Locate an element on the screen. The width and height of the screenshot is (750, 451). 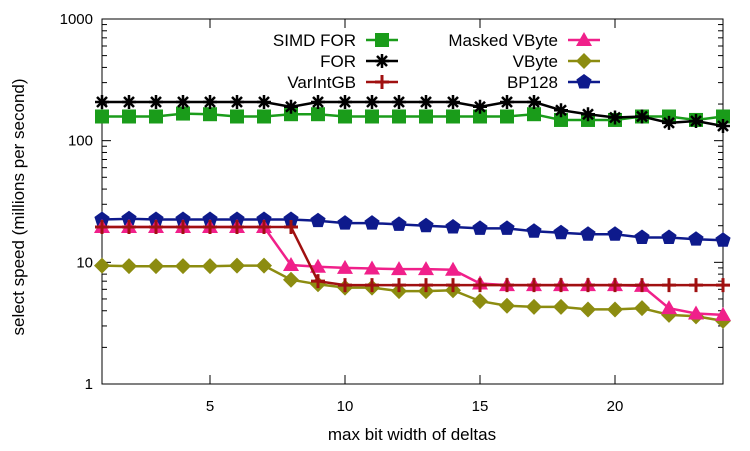
legend-label-vbyte: VByte is located at coordinates (535, 61).